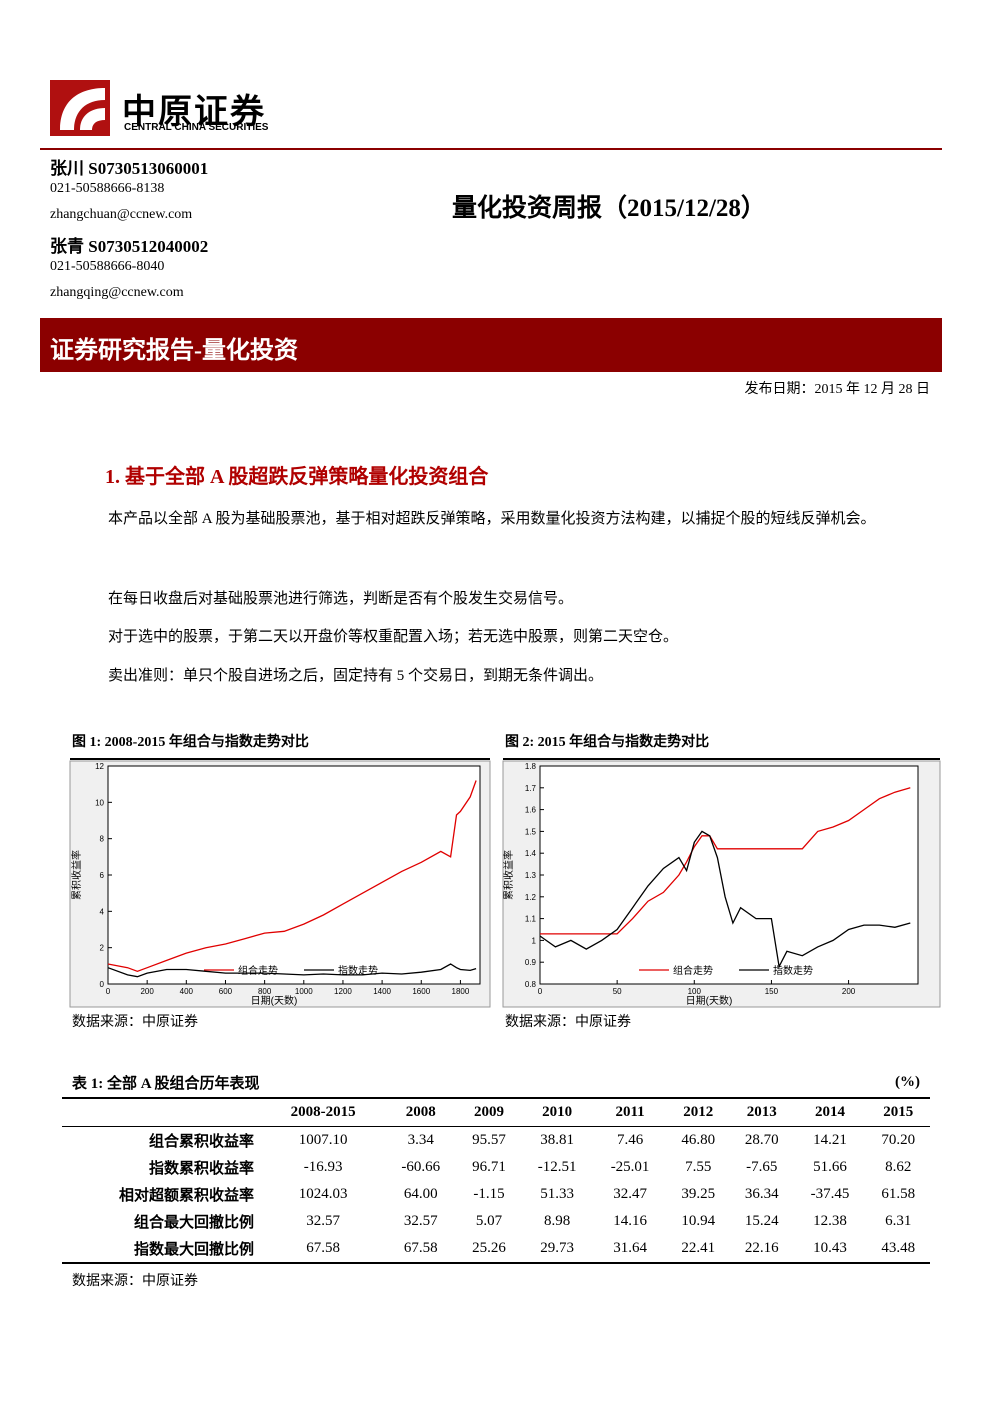 The height and width of the screenshot is (1403, 992). Describe the element at coordinates (557, 1194) in the screenshot. I see `cell: 51.33` at that location.